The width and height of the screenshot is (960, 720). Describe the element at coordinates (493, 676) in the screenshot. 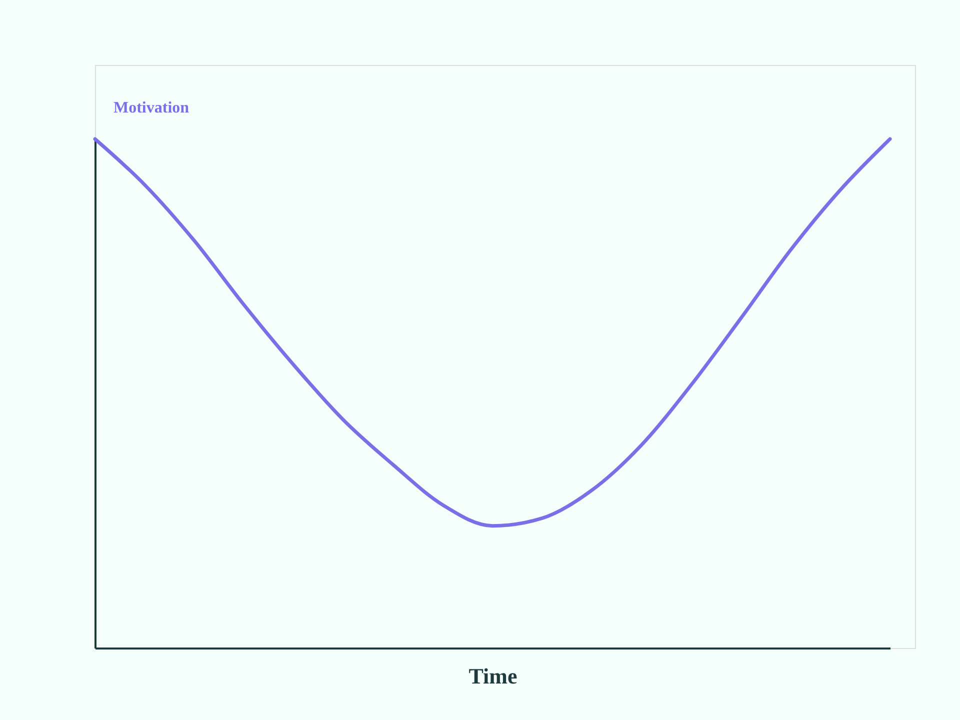

I see `x-axis-title: Time` at that location.